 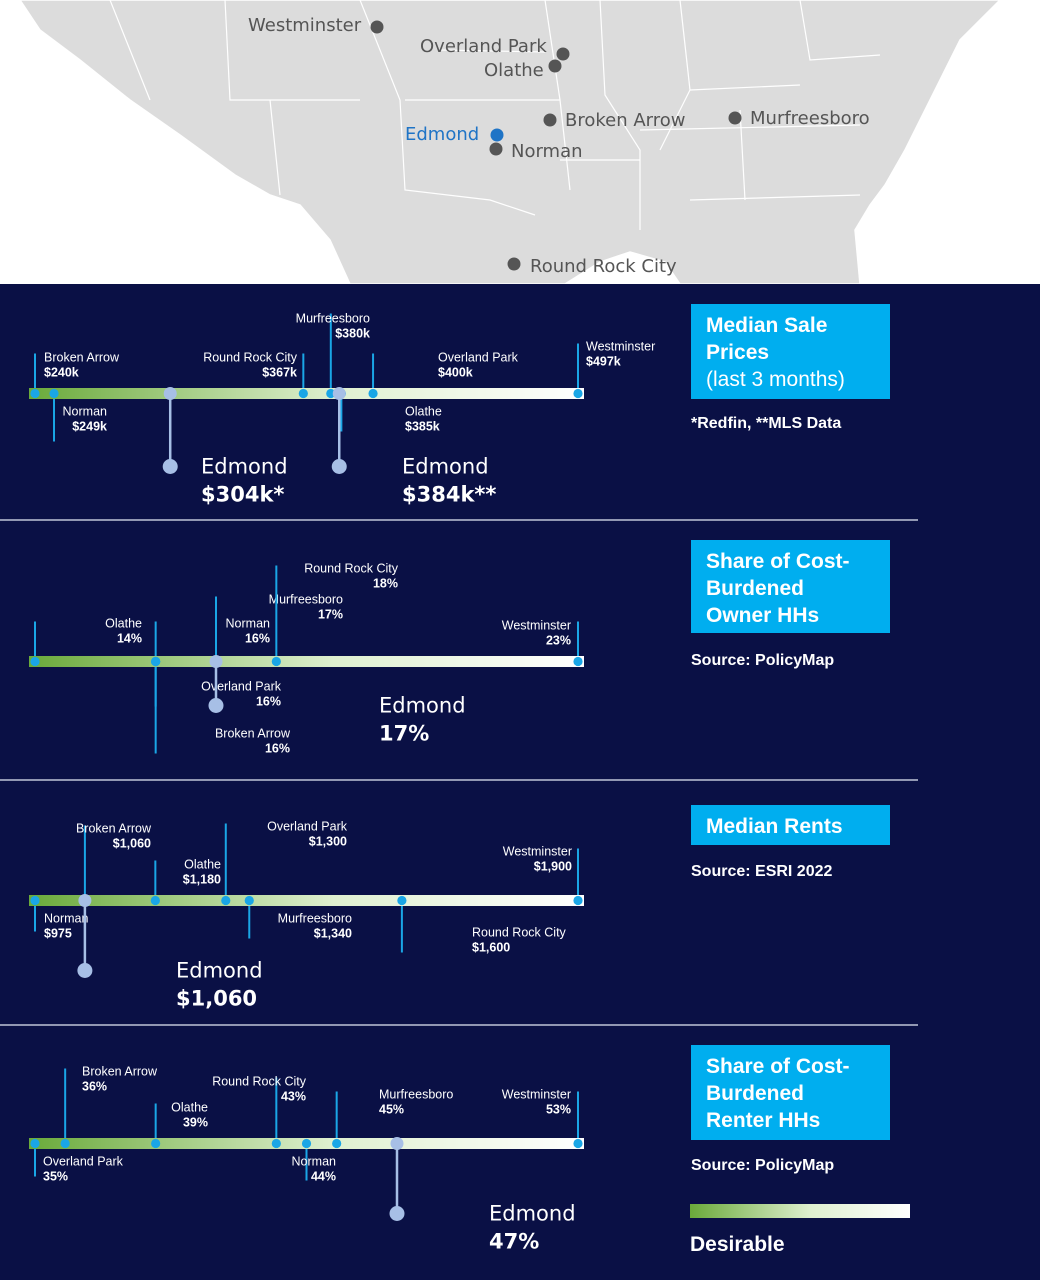 What do you see at coordinates (625, 120) in the screenshot?
I see `map-city-label-broken-arrow: Broken Arrow` at bounding box center [625, 120].